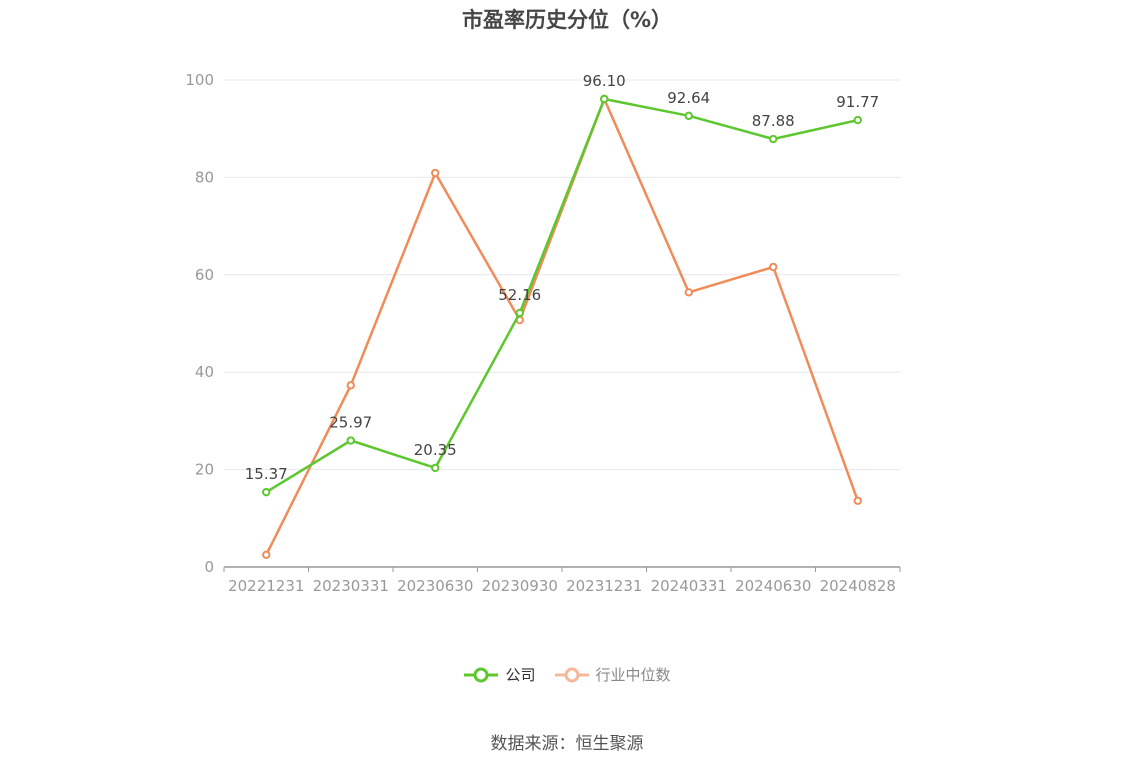  Describe the element at coordinates (266, 586) in the screenshot. I see `x-tick-label: 20221231` at that location.